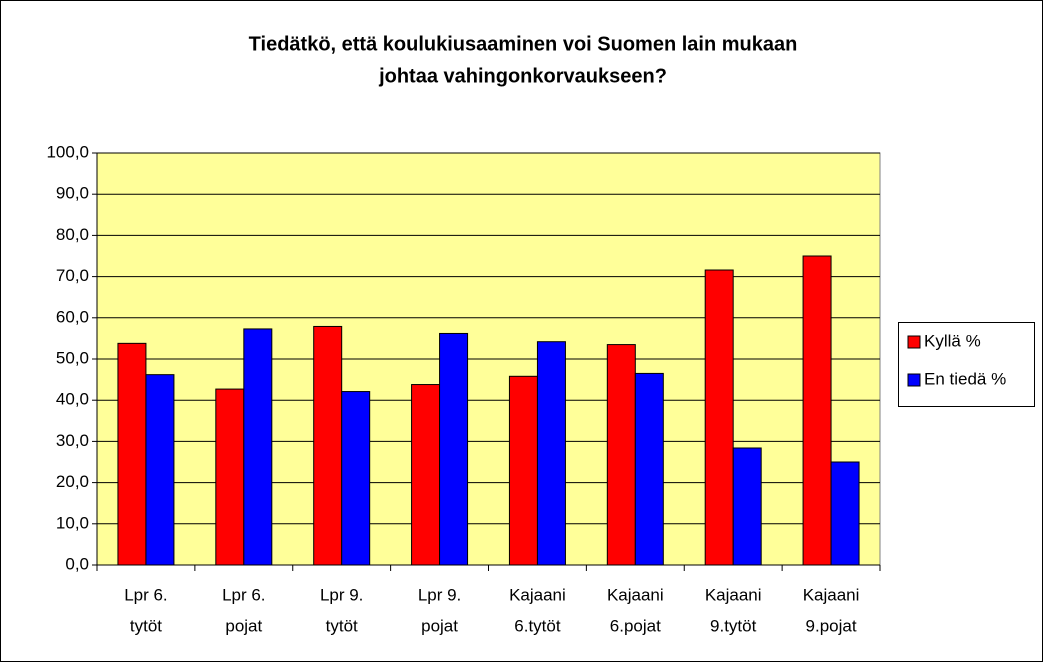 This screenshot has height=662, width=1043. I want to click on legend-label: En tiedä %, so click(965, 378).